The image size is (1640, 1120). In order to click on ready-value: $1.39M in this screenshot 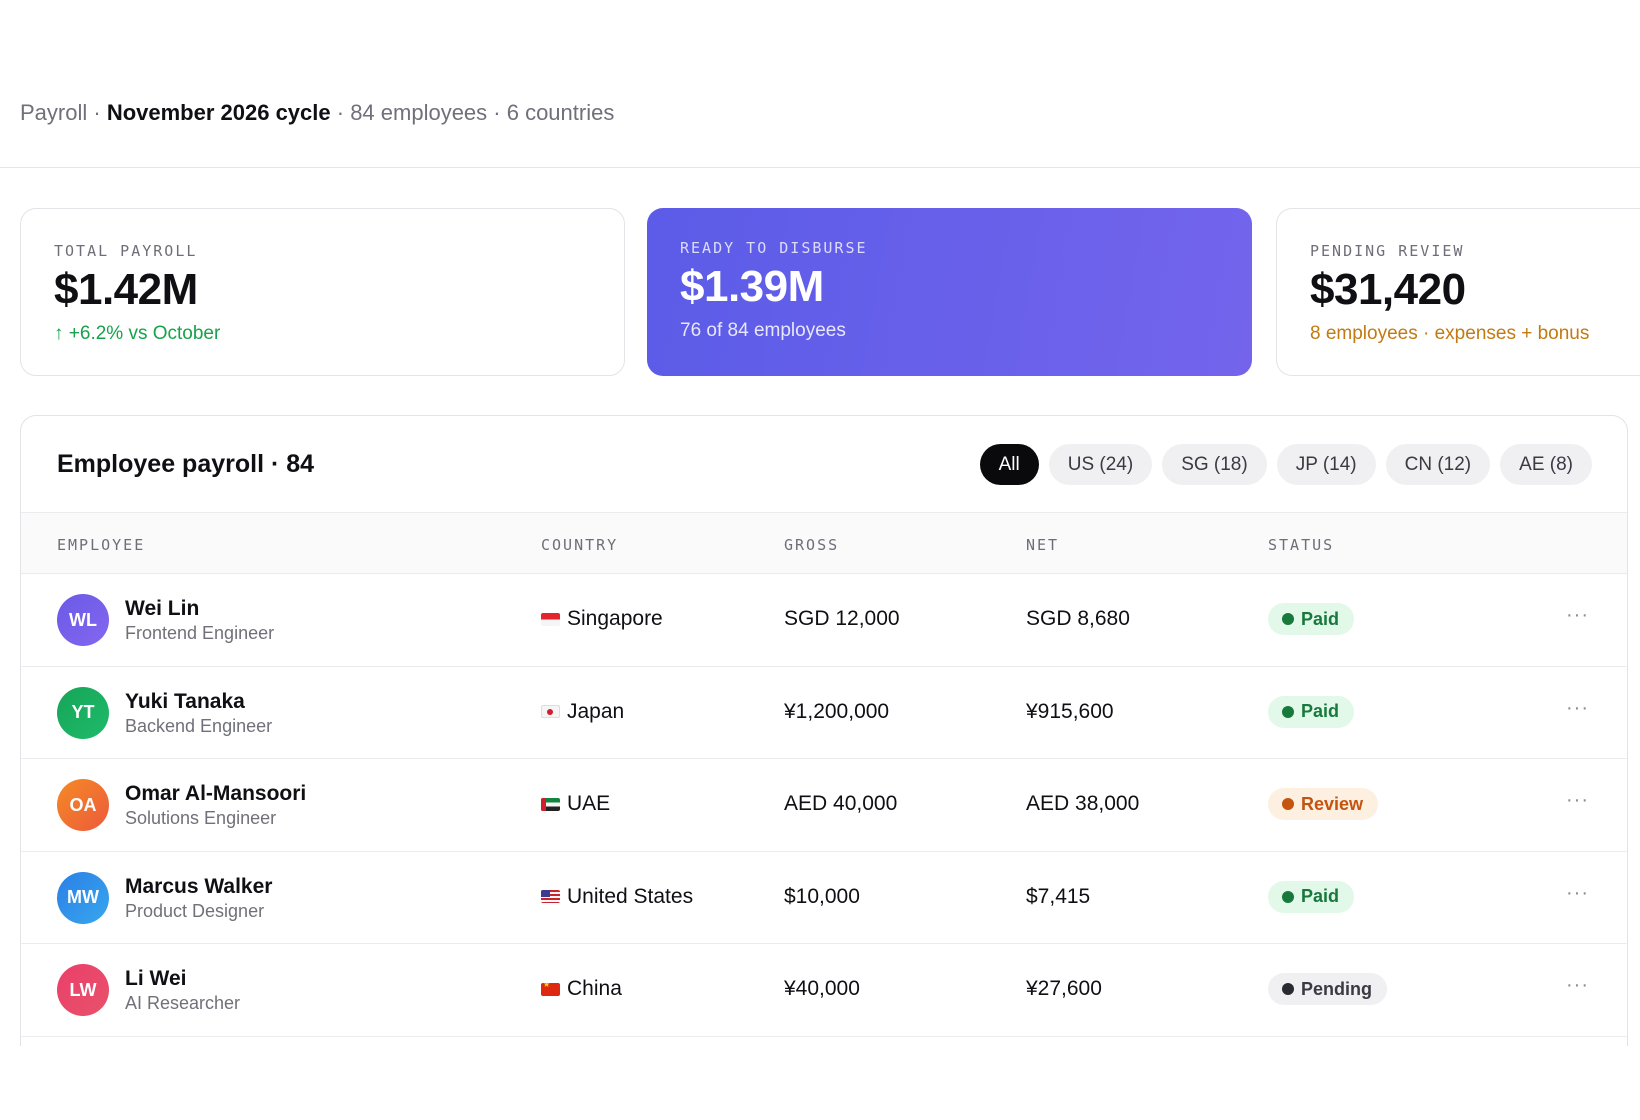, I will do `click(752, 286)`.